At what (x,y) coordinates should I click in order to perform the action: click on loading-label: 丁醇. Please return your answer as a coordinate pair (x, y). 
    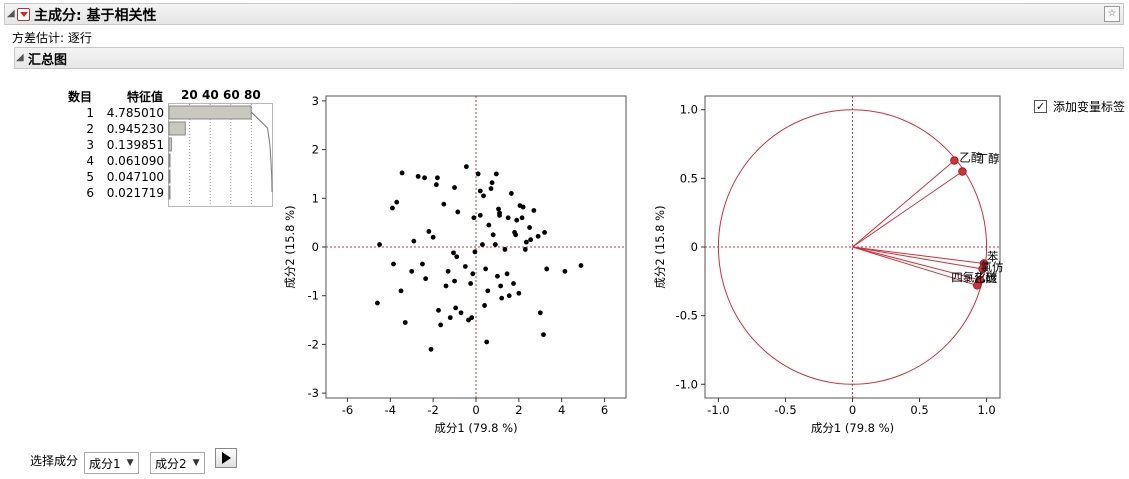
    Looking at the image, I should click on (987, 159).